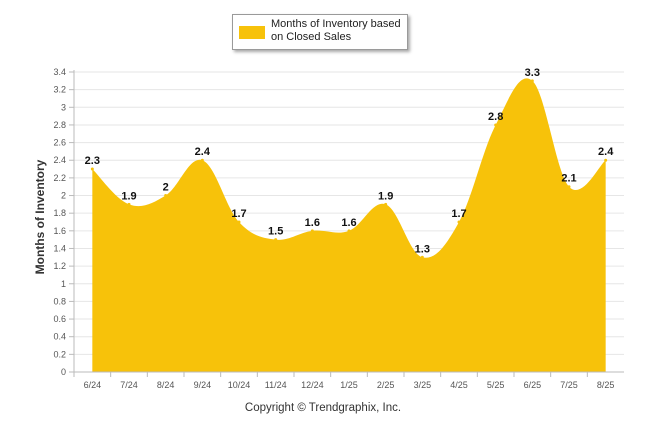 This screenshot has height=434, width=646. Describe the element at coordinates (203, 385) in the screenshot. I see `x-tick-label: 9/24` at that location.